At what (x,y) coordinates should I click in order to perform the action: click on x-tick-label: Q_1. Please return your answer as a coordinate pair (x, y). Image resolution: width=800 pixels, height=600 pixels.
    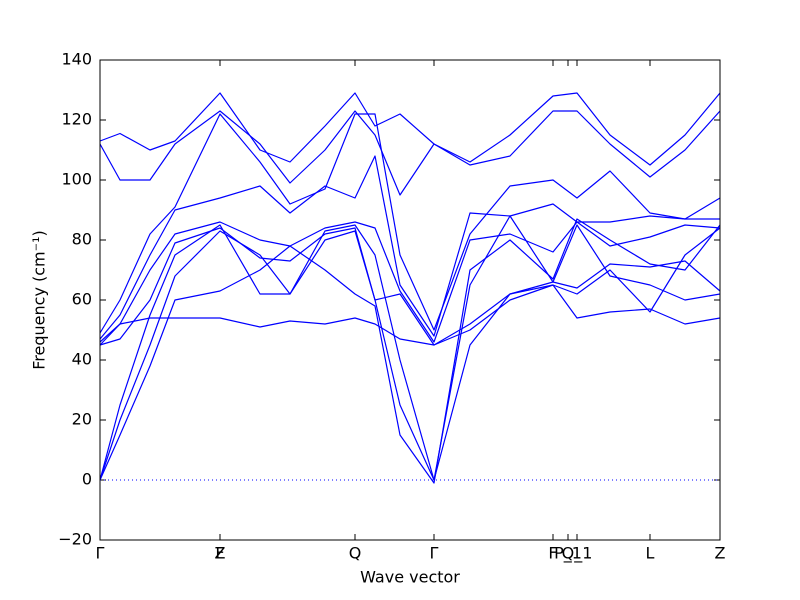
    Looking at the image, I should click on (577, 554).